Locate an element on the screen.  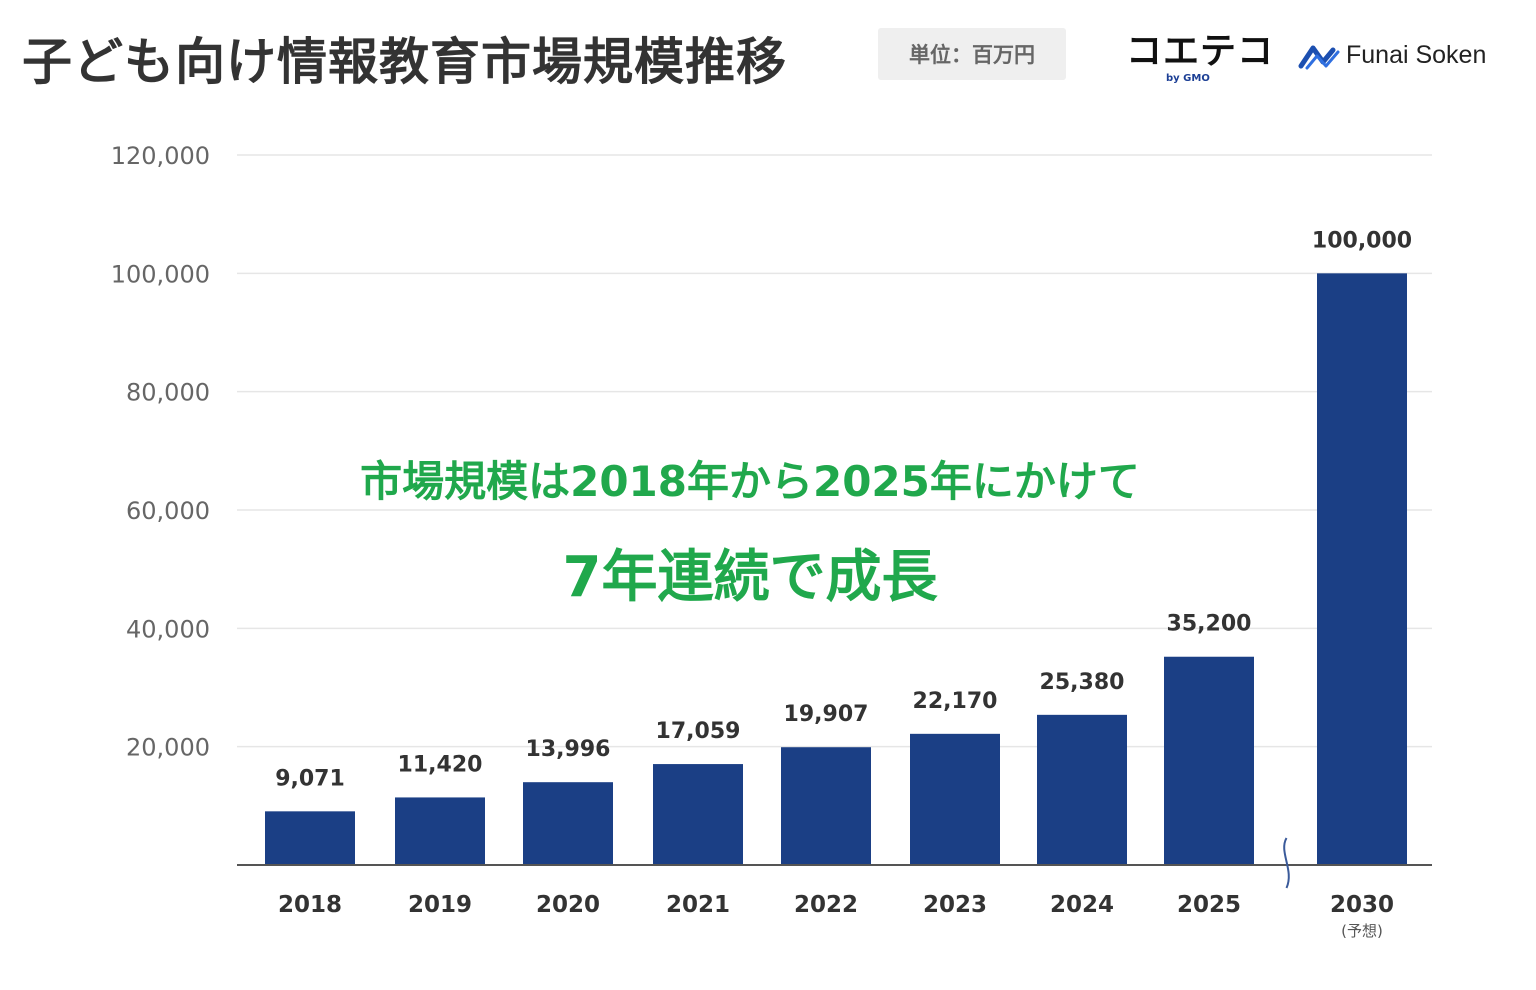
koeteko-logo-text: コエテコ is located at coordinates (1200, 51).